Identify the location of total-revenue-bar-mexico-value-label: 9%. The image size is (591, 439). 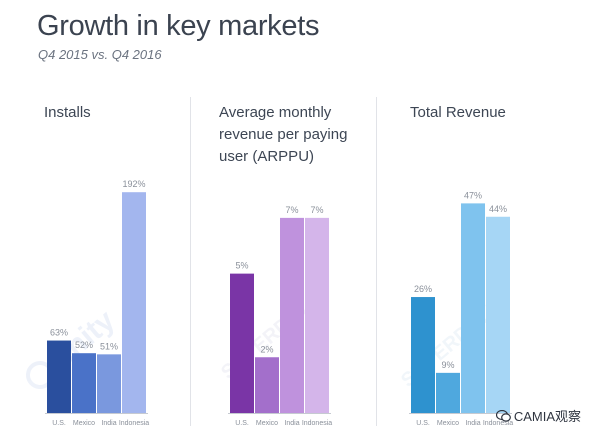
(447, 365).